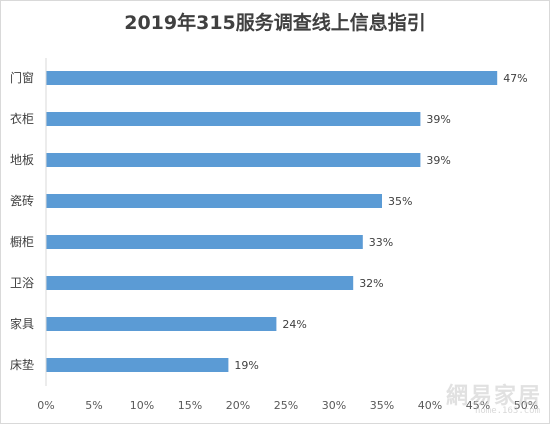 The width and height of the screenshot is (550, 424). Describe the element at coordinates (22, 323) in the screenshot. I see `category-label: 家具` at that location.